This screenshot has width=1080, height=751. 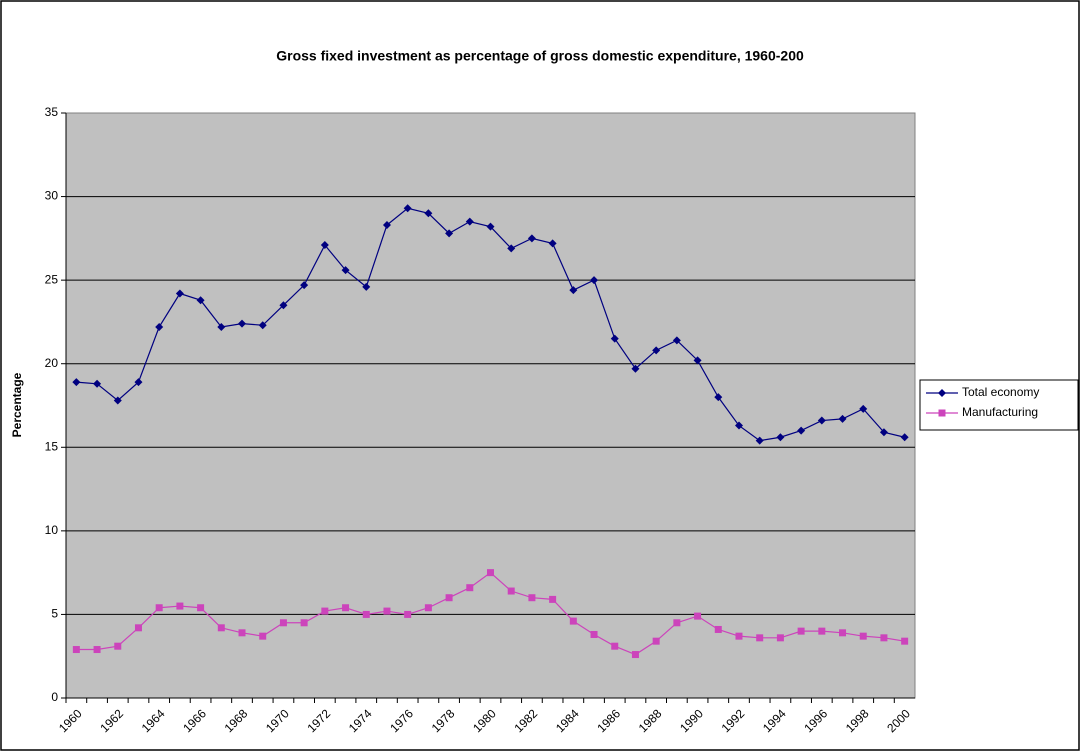 I want to click on y-axis-label: Percentage, so click(x=17, y=404).